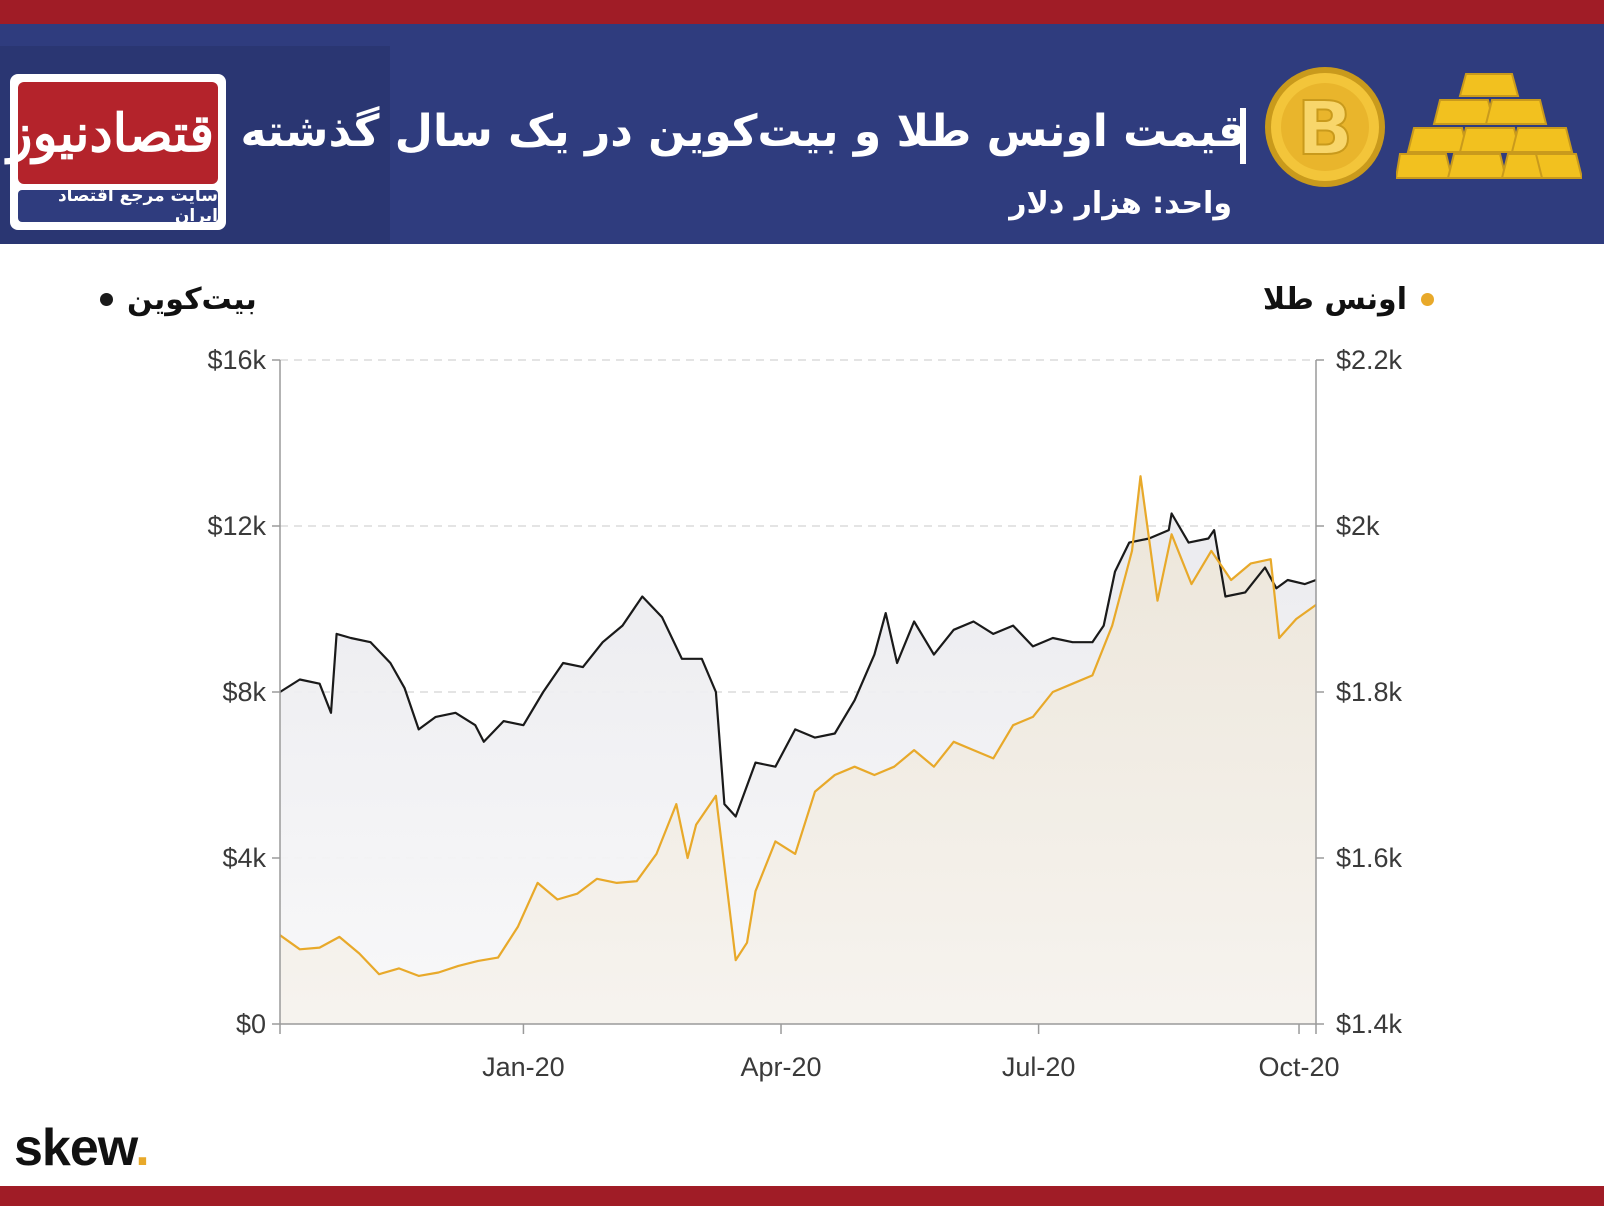 This screenshot has width=1604, height=1206. Describe the element at coordinates (780, 1067) in the screenshot. I see `x-tick-label: Apr-20` at that location.